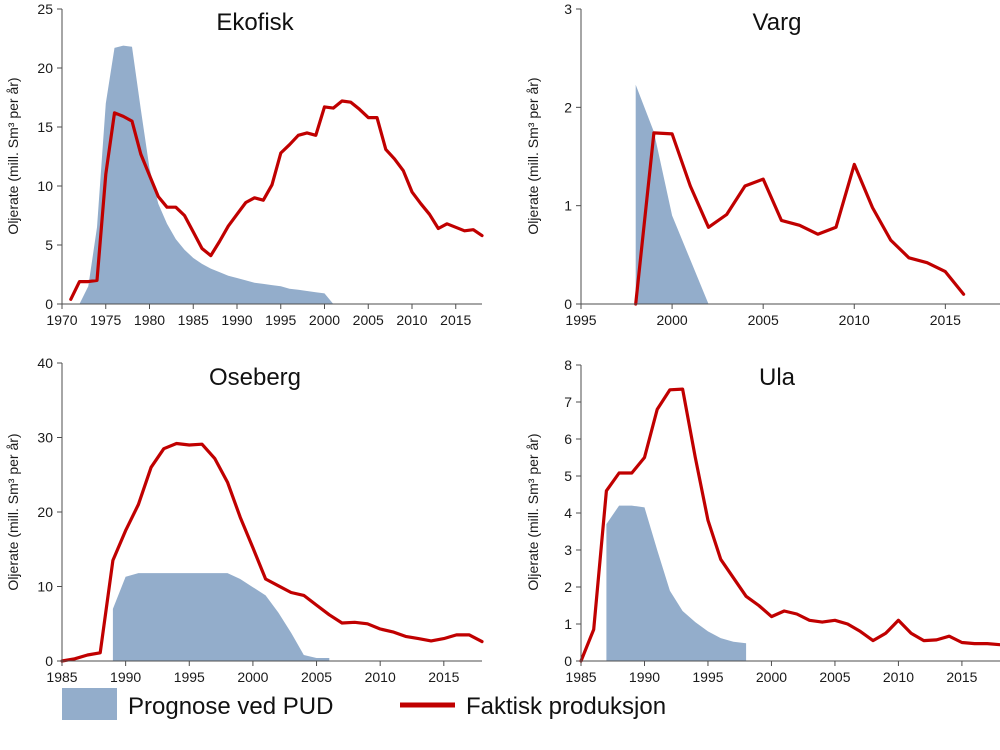  Describe the element at coordinates (568, 550) in the screenshot. I see `ula-y-tick-label: 3` at that location.